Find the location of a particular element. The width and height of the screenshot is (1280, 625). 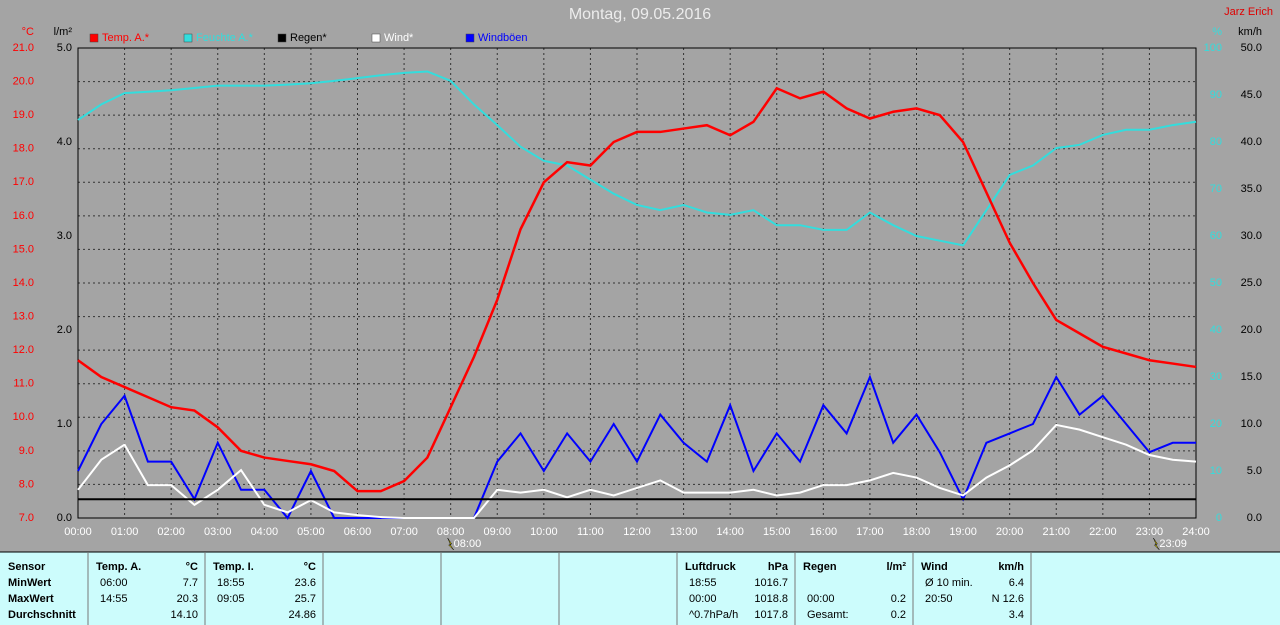

y-tick-label: 70 is located at coordinates (1216, 189).